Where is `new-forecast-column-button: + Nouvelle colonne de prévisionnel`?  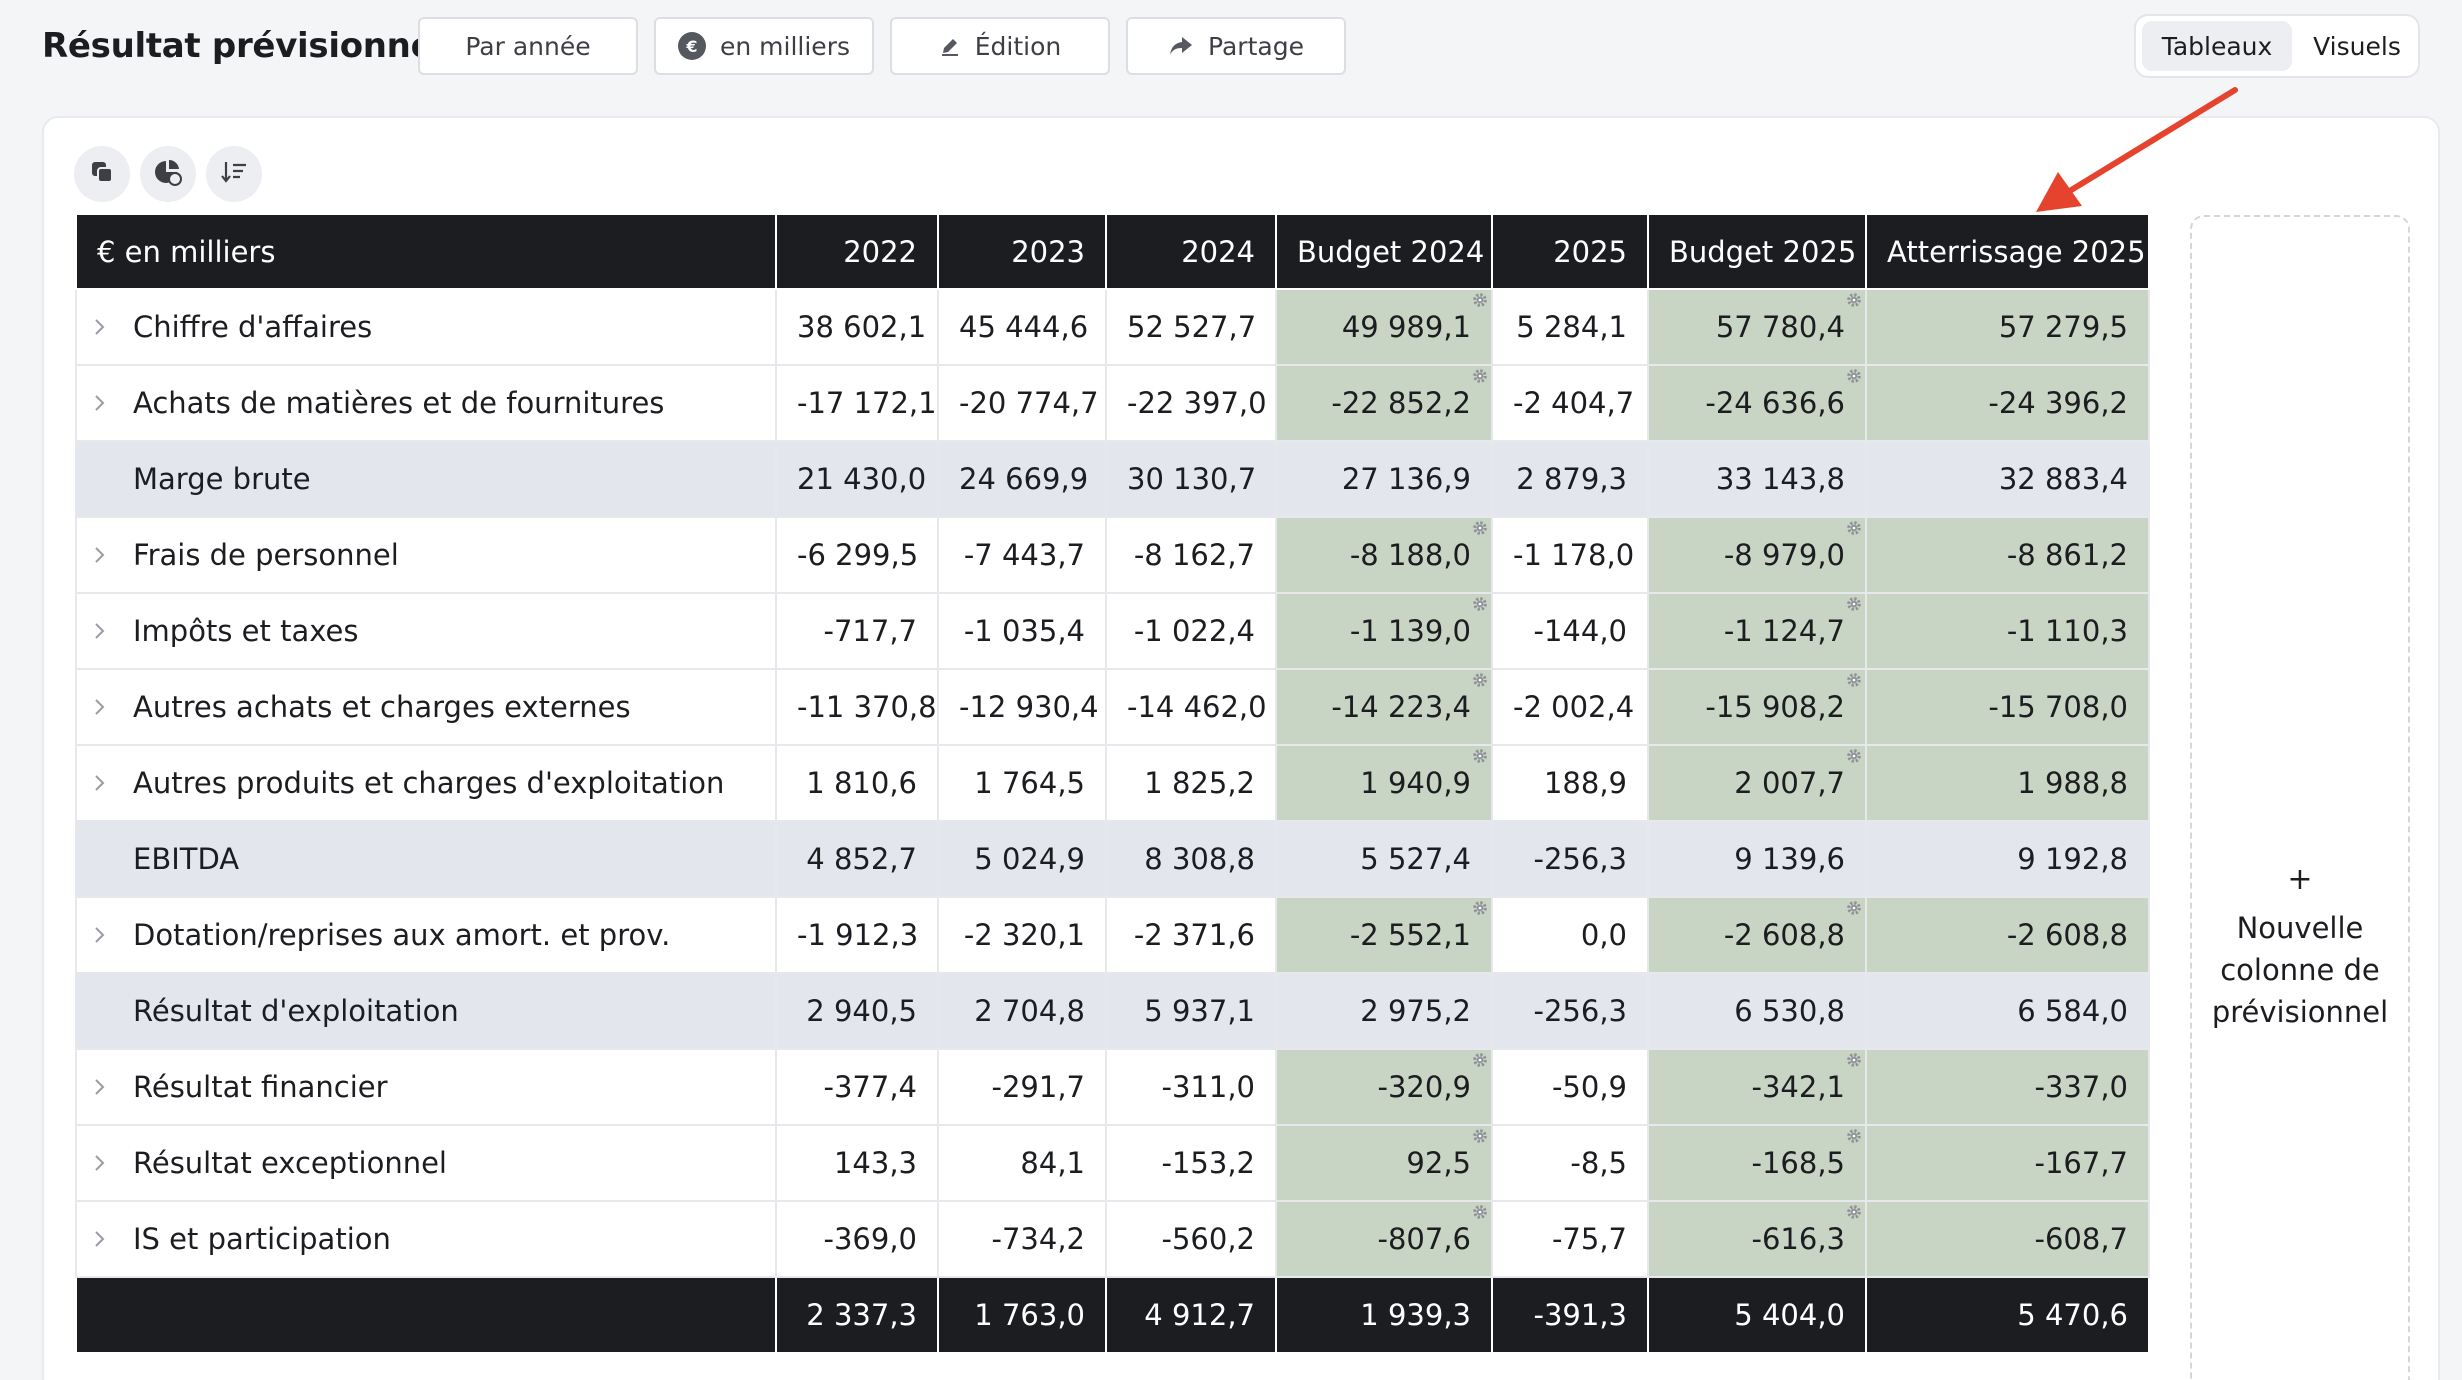 new-forecast-column-button: + Nouvelle colonne de prévisionnel is located at coordinates (2300, 797).